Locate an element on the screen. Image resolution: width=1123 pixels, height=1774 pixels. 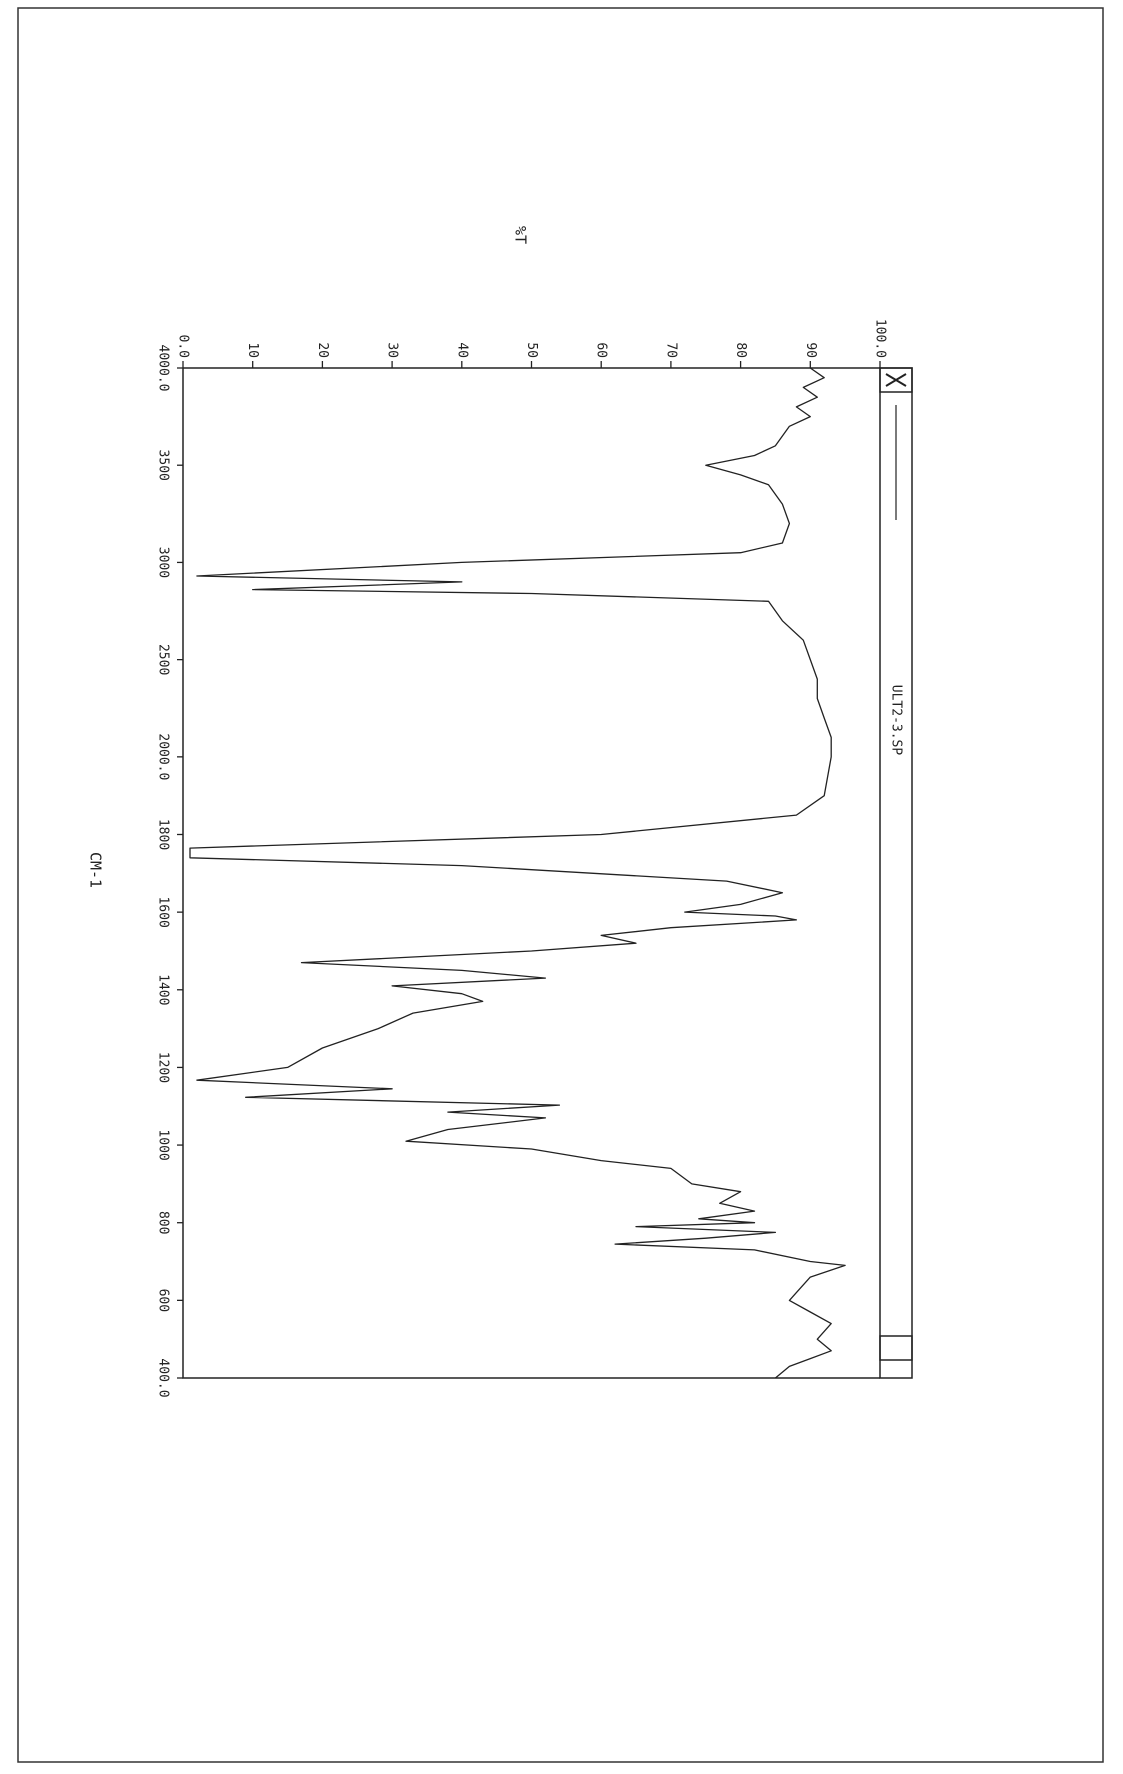
x-tick-label: 800 is located at coordinates (163, 1222).